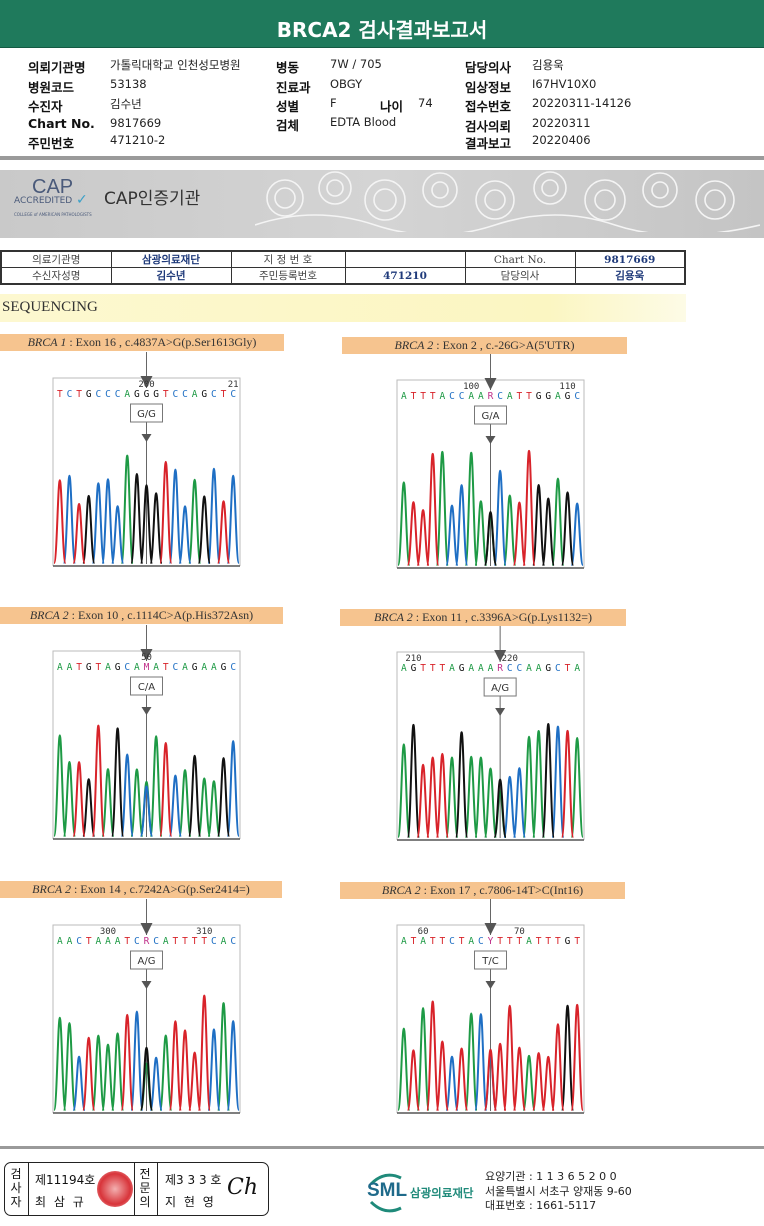 The image size is (764, 1226). Describe the element at coordinates (333, 103) in the screenshot. I see `value: F` at that location.